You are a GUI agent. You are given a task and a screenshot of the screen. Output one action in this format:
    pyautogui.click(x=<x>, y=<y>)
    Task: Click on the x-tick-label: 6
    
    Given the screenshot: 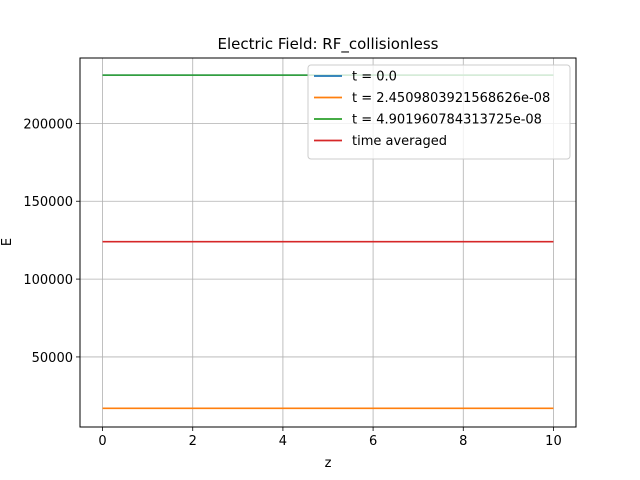 What is the action you would take?
    pyautogui.click(x=373, y=441)
    